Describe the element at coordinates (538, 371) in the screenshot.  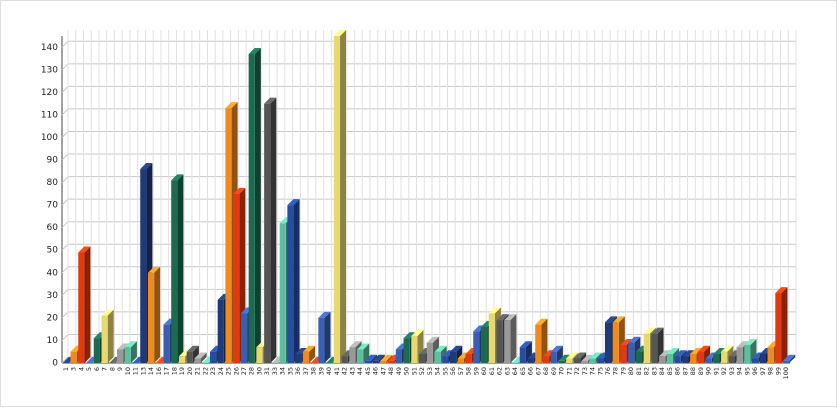
I see `x-tick-label: 67` at that location.